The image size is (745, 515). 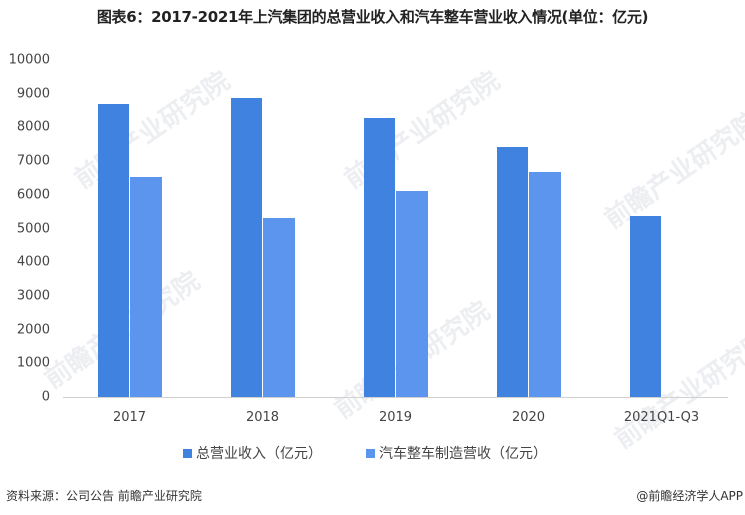 I want to click on y-tick-label: 3000, so click(x=33, y=296).